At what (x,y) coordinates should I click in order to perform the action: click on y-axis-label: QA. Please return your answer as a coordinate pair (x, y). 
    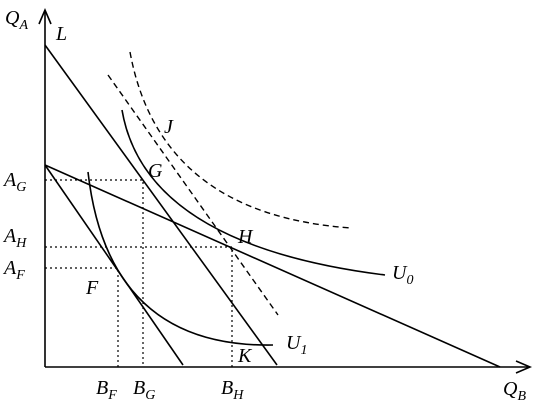
    Looking at the image, I should click on (16, 20).